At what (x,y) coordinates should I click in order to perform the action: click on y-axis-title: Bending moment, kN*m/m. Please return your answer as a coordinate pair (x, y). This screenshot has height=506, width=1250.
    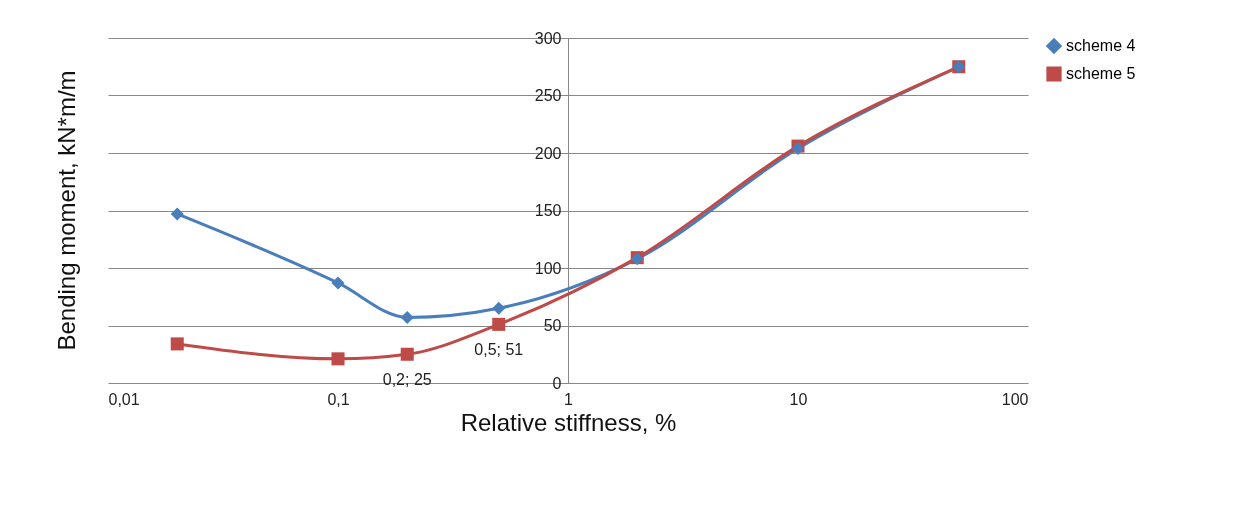
    Looking at the image, I should click on (66, 210).